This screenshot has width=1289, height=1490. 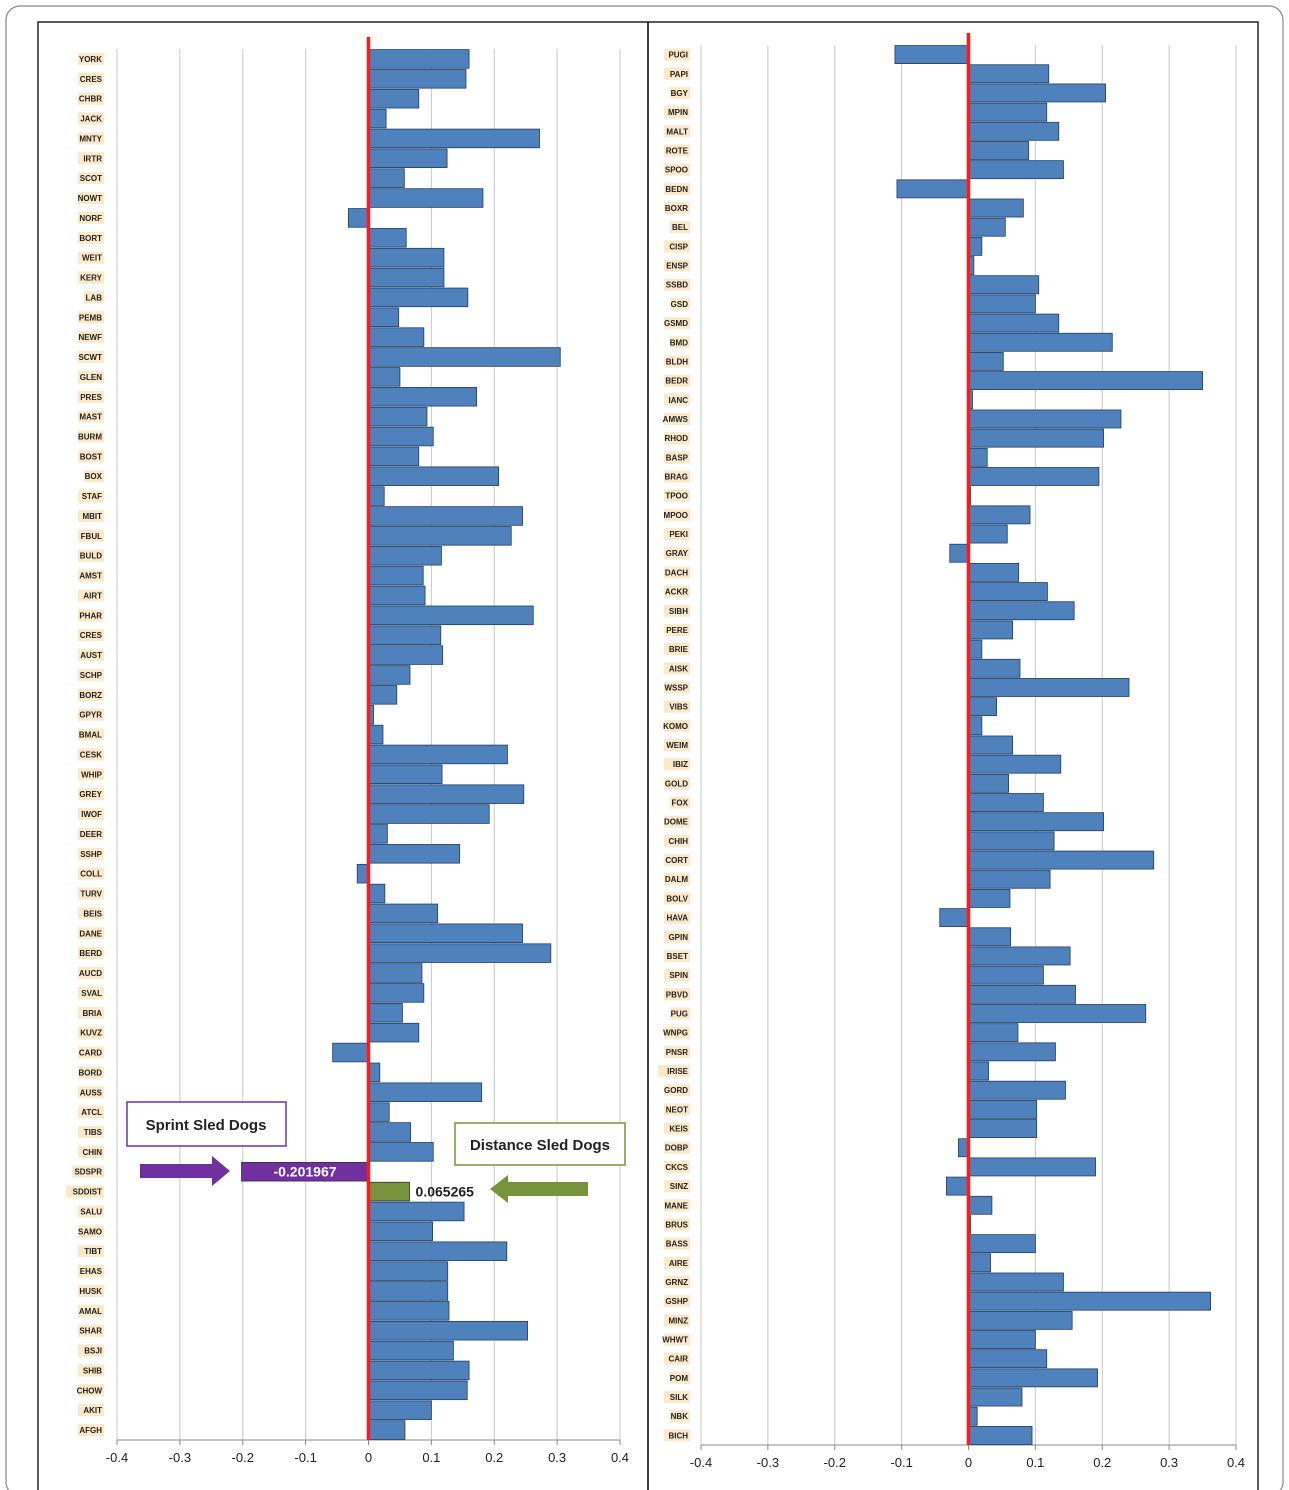 I want to click on right-category-label: PERE, so click(x=677, y=630).